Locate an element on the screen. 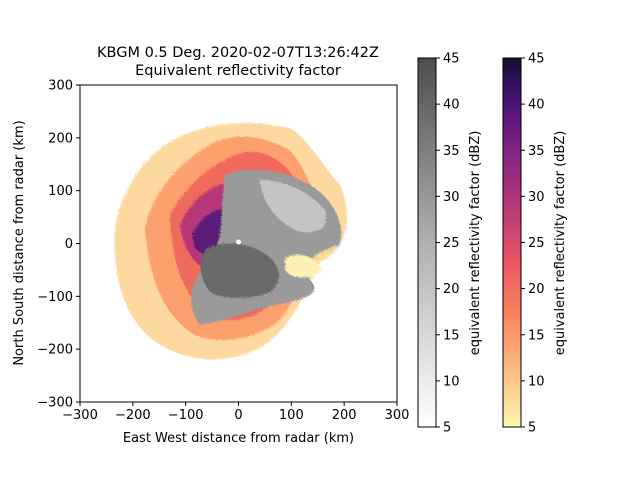 The width and height of the screenshot is (640, 480). x-axis-label: East West distance from radar (km) is located at coordinates (238, 438).